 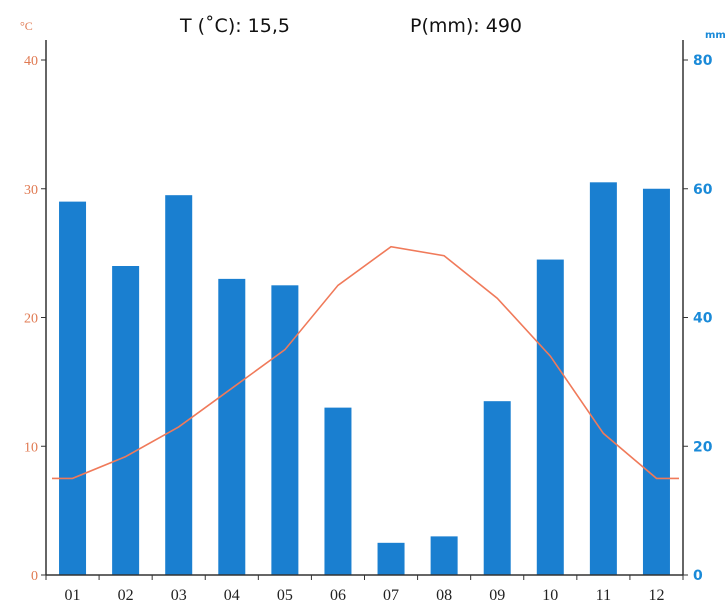 What do you see at coordinates (444, 595) in the screenshot?
I see `x-tick-label-08: 08` at bounding box center [444, 595].